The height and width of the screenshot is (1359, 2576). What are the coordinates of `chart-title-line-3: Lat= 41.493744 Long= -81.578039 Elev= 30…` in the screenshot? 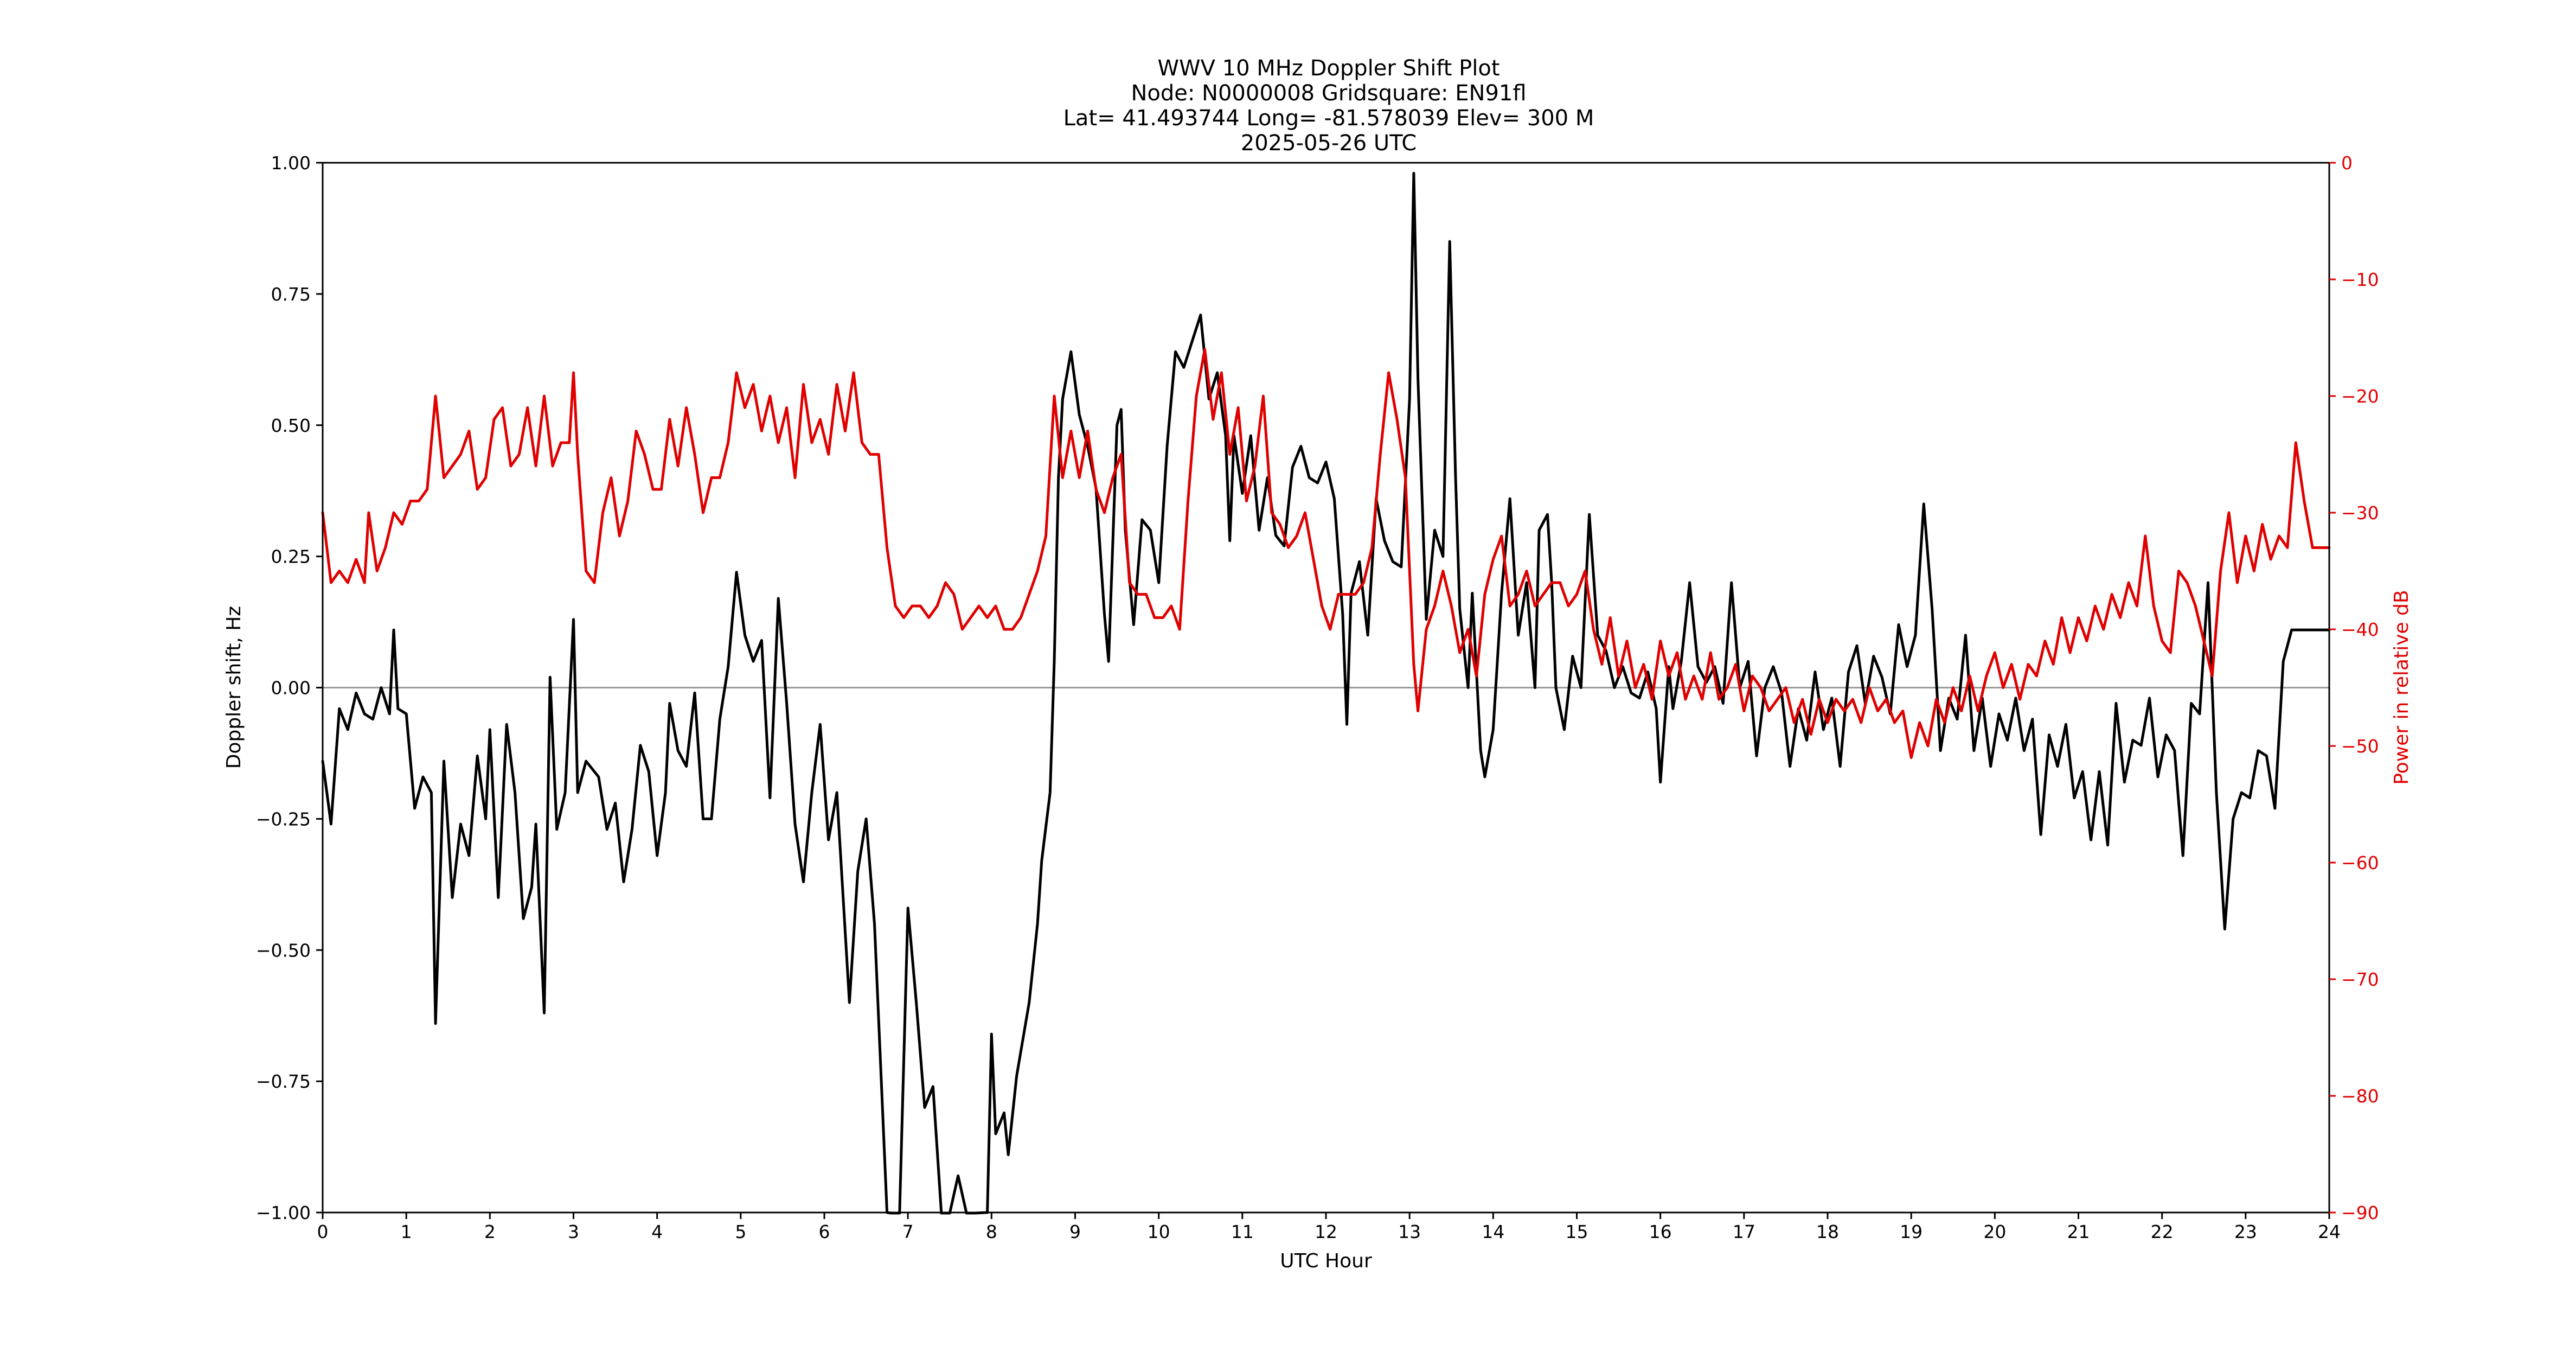 It's located at (1328, 118).